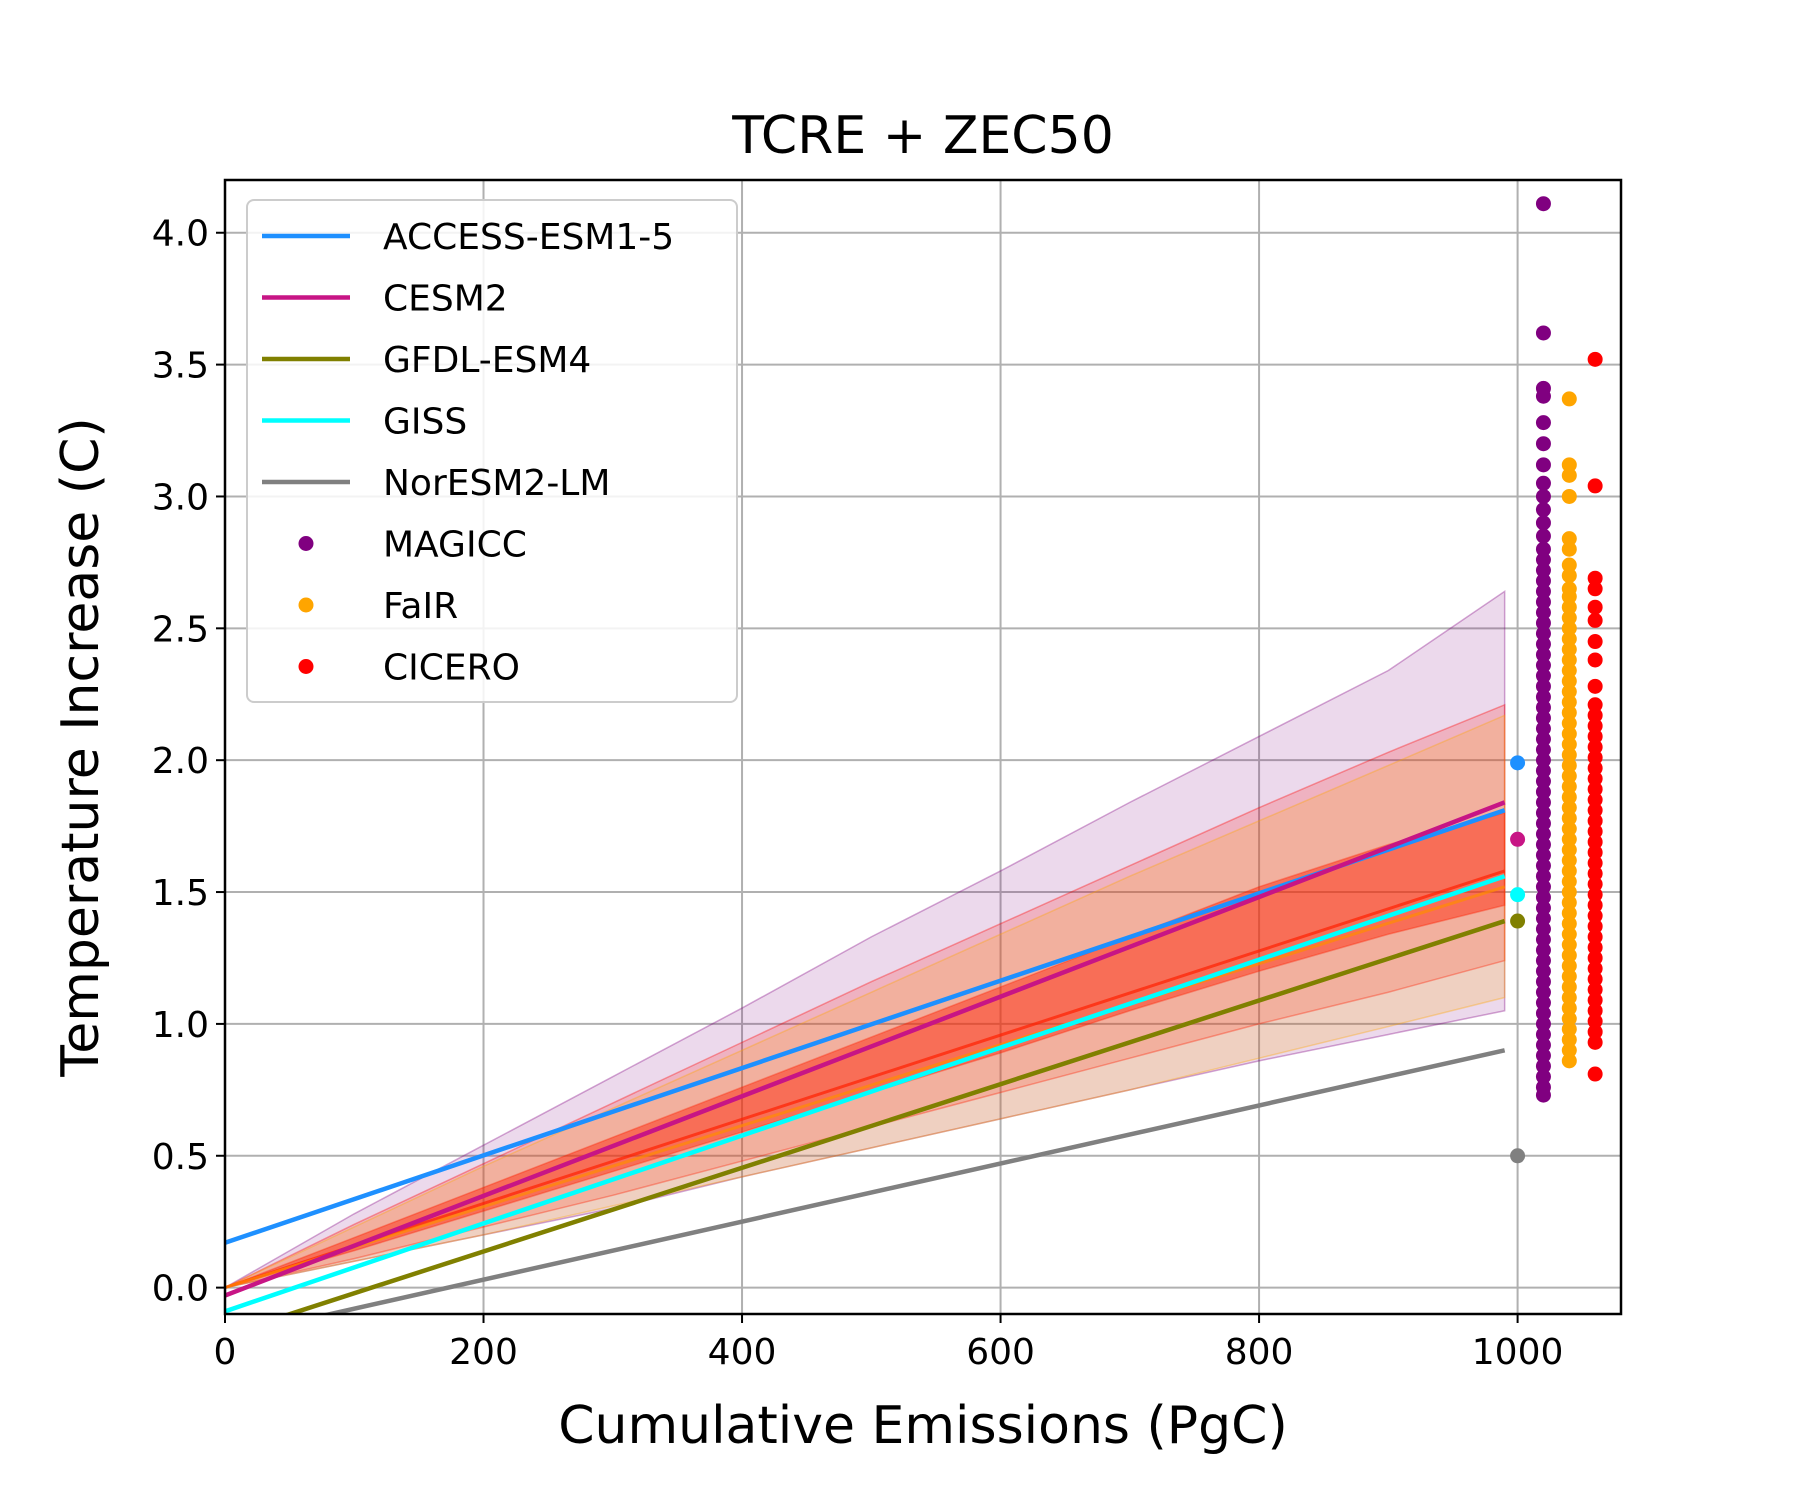 The width and height of the screenshot is (1800, 1500). What do you see at coordinates (180, 1025) in the screenshot?
I see `y-tick-label: 1.0` at bounding box center [180, 1025].